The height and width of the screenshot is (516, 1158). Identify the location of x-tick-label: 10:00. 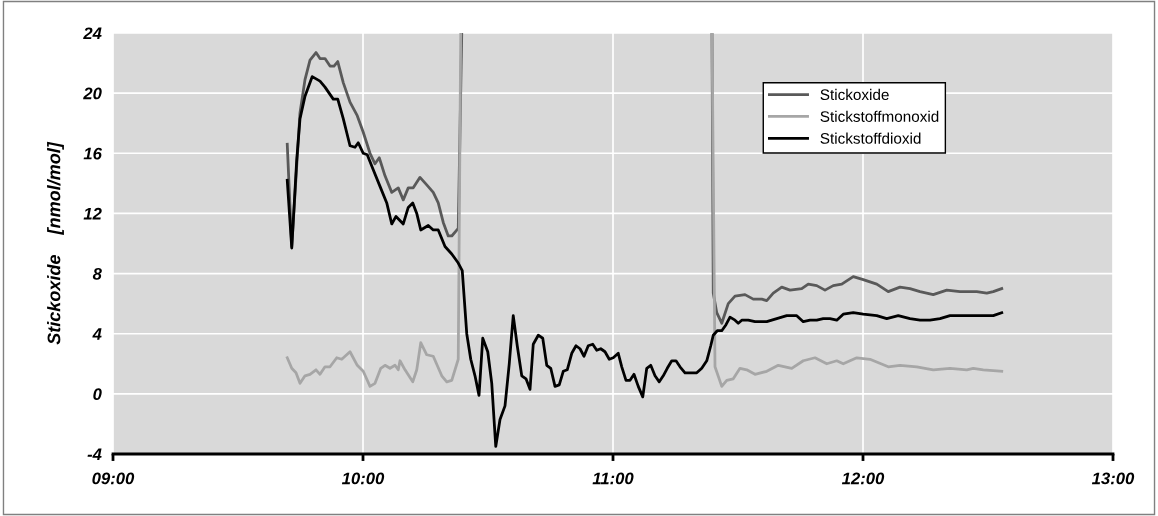
(363, 478).